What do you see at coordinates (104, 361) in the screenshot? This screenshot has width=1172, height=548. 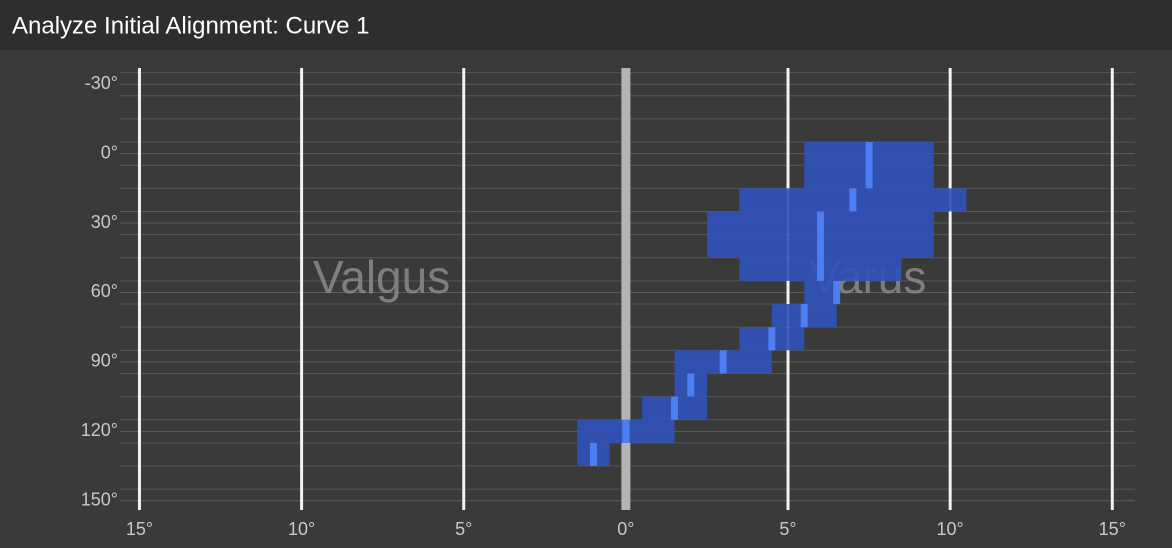 I see `y-tick-label: 90°` at bounding box center [104, 361].